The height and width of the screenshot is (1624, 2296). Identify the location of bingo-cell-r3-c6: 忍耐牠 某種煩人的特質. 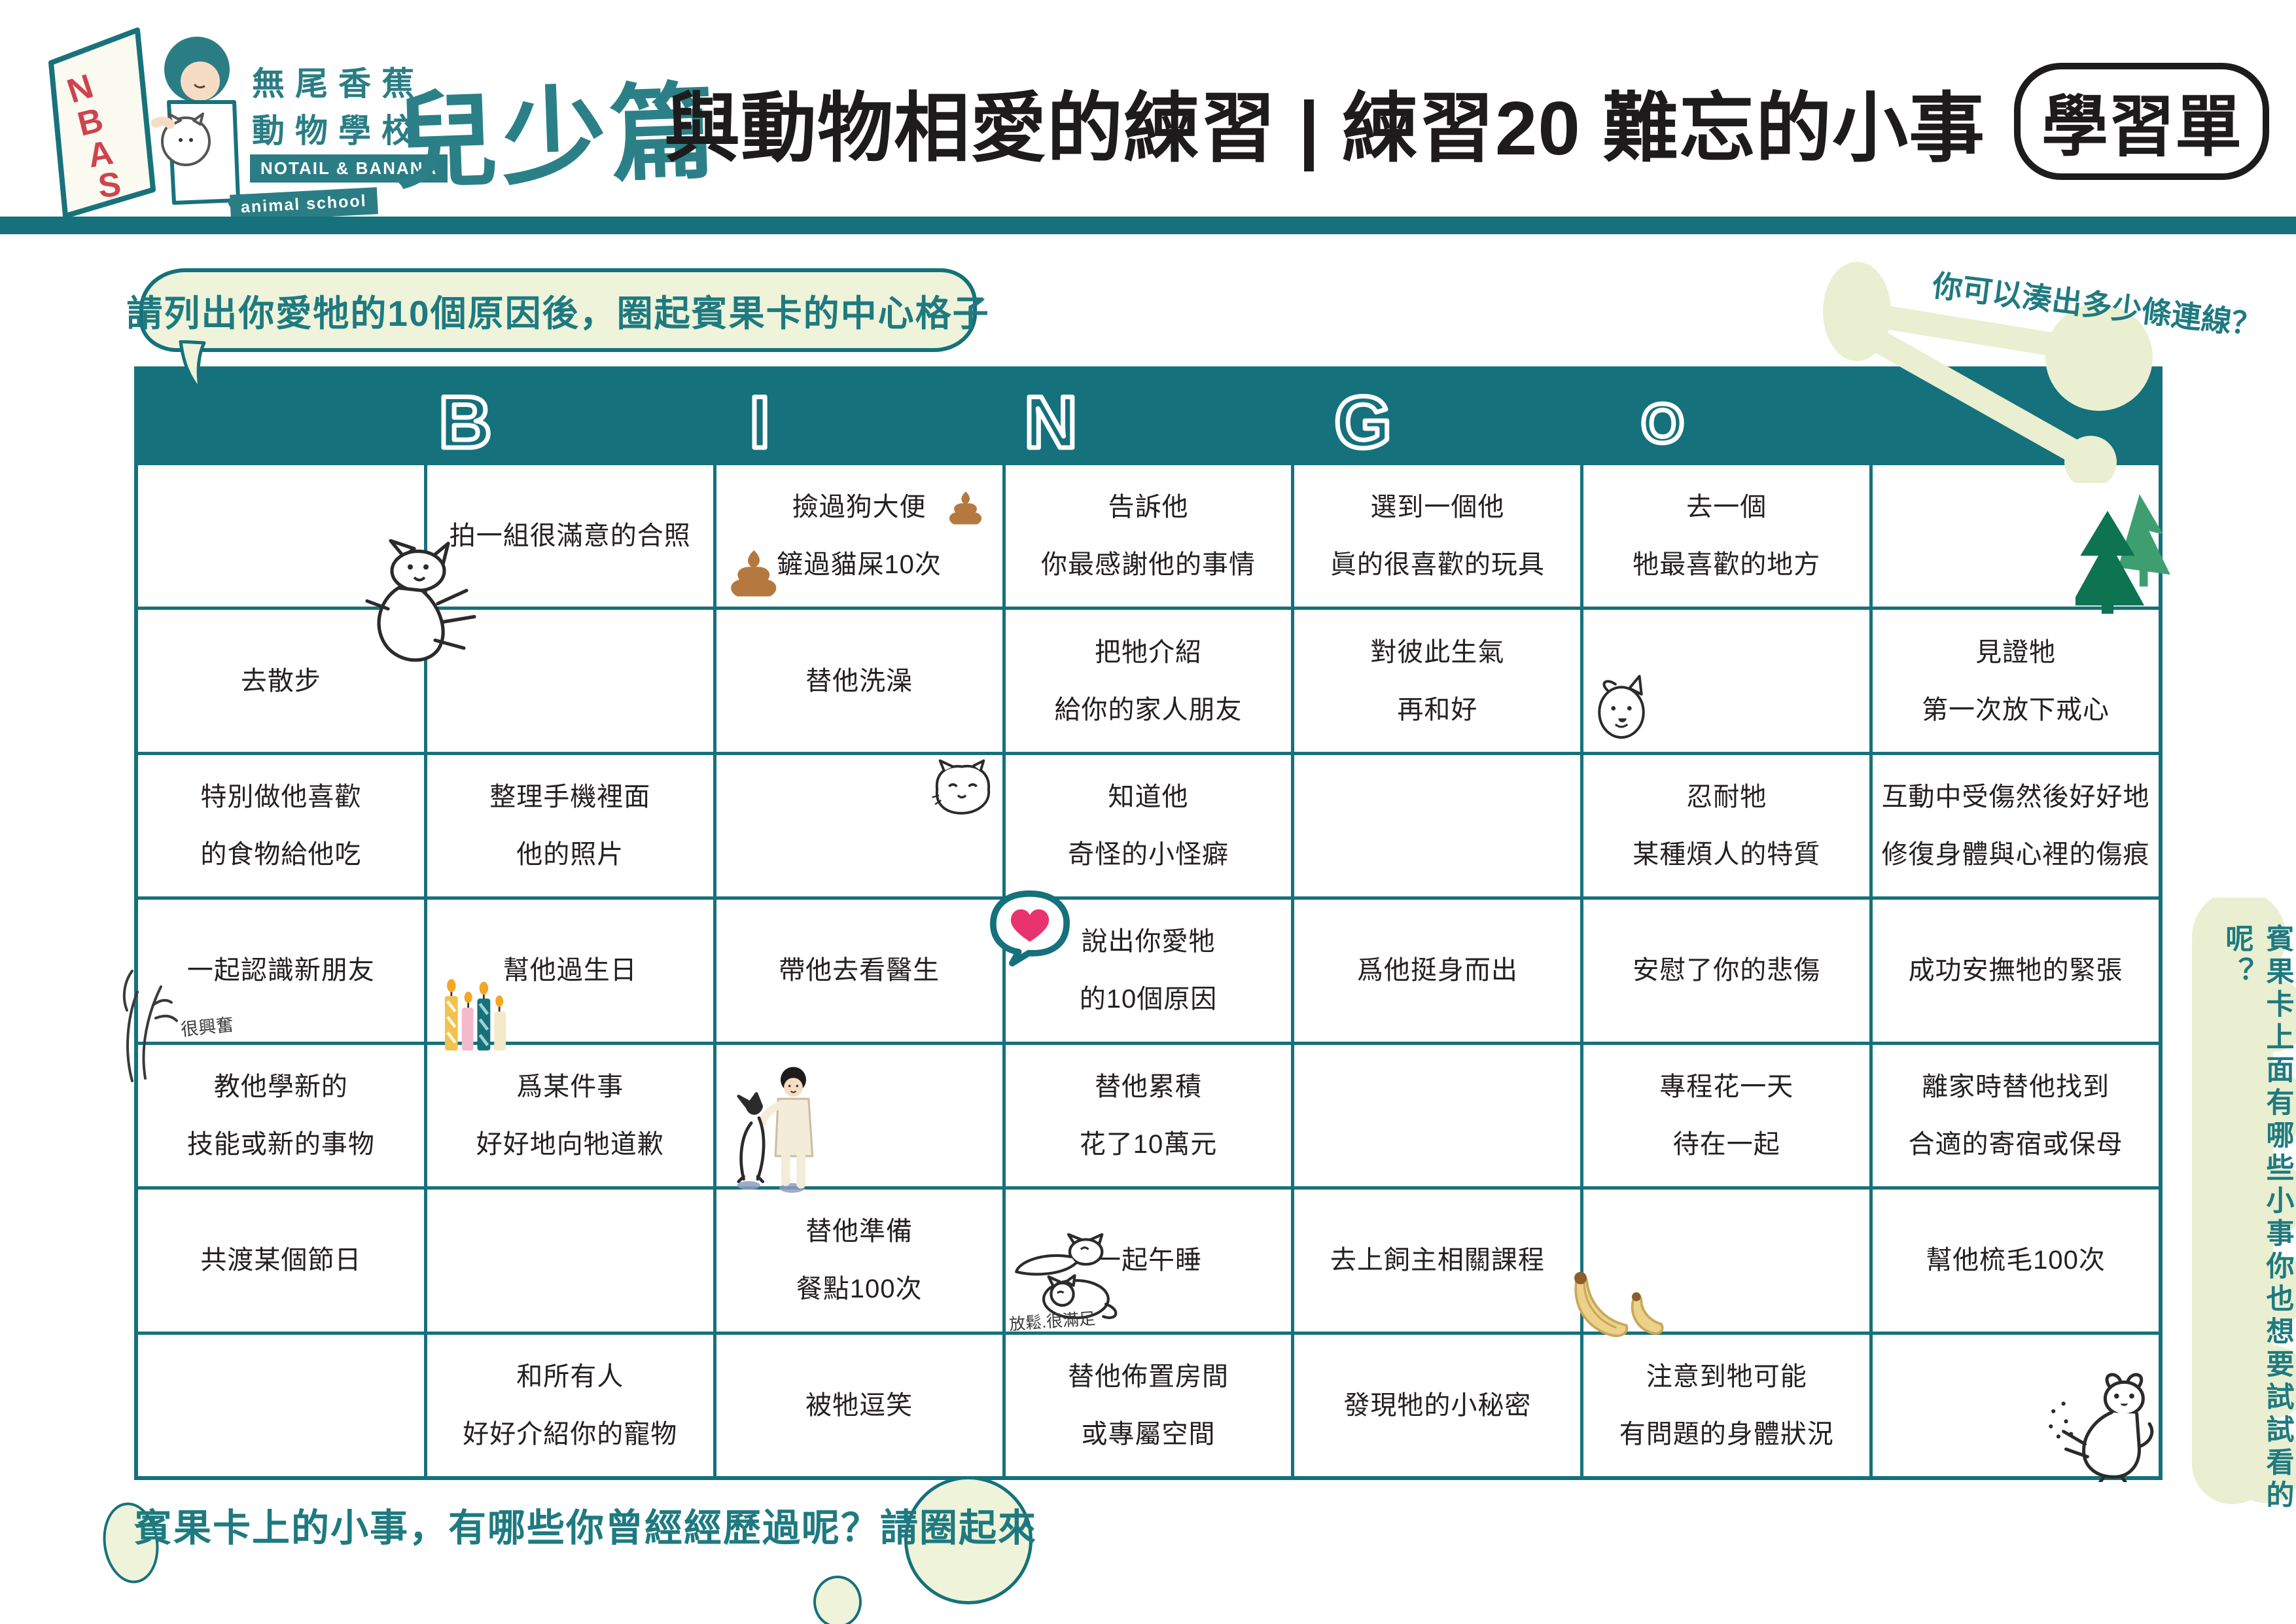
(1726, 825).